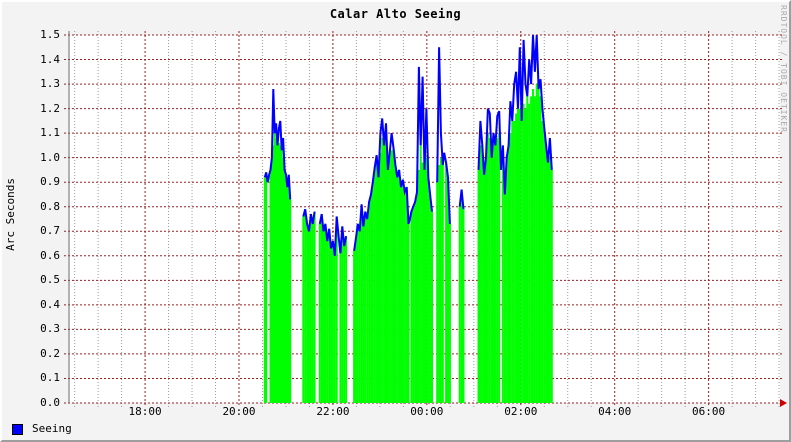 Image resolution: width=791 pixels, height=442 pixels. I want to click on y-tick-label: 1.5, so click(50, 34).